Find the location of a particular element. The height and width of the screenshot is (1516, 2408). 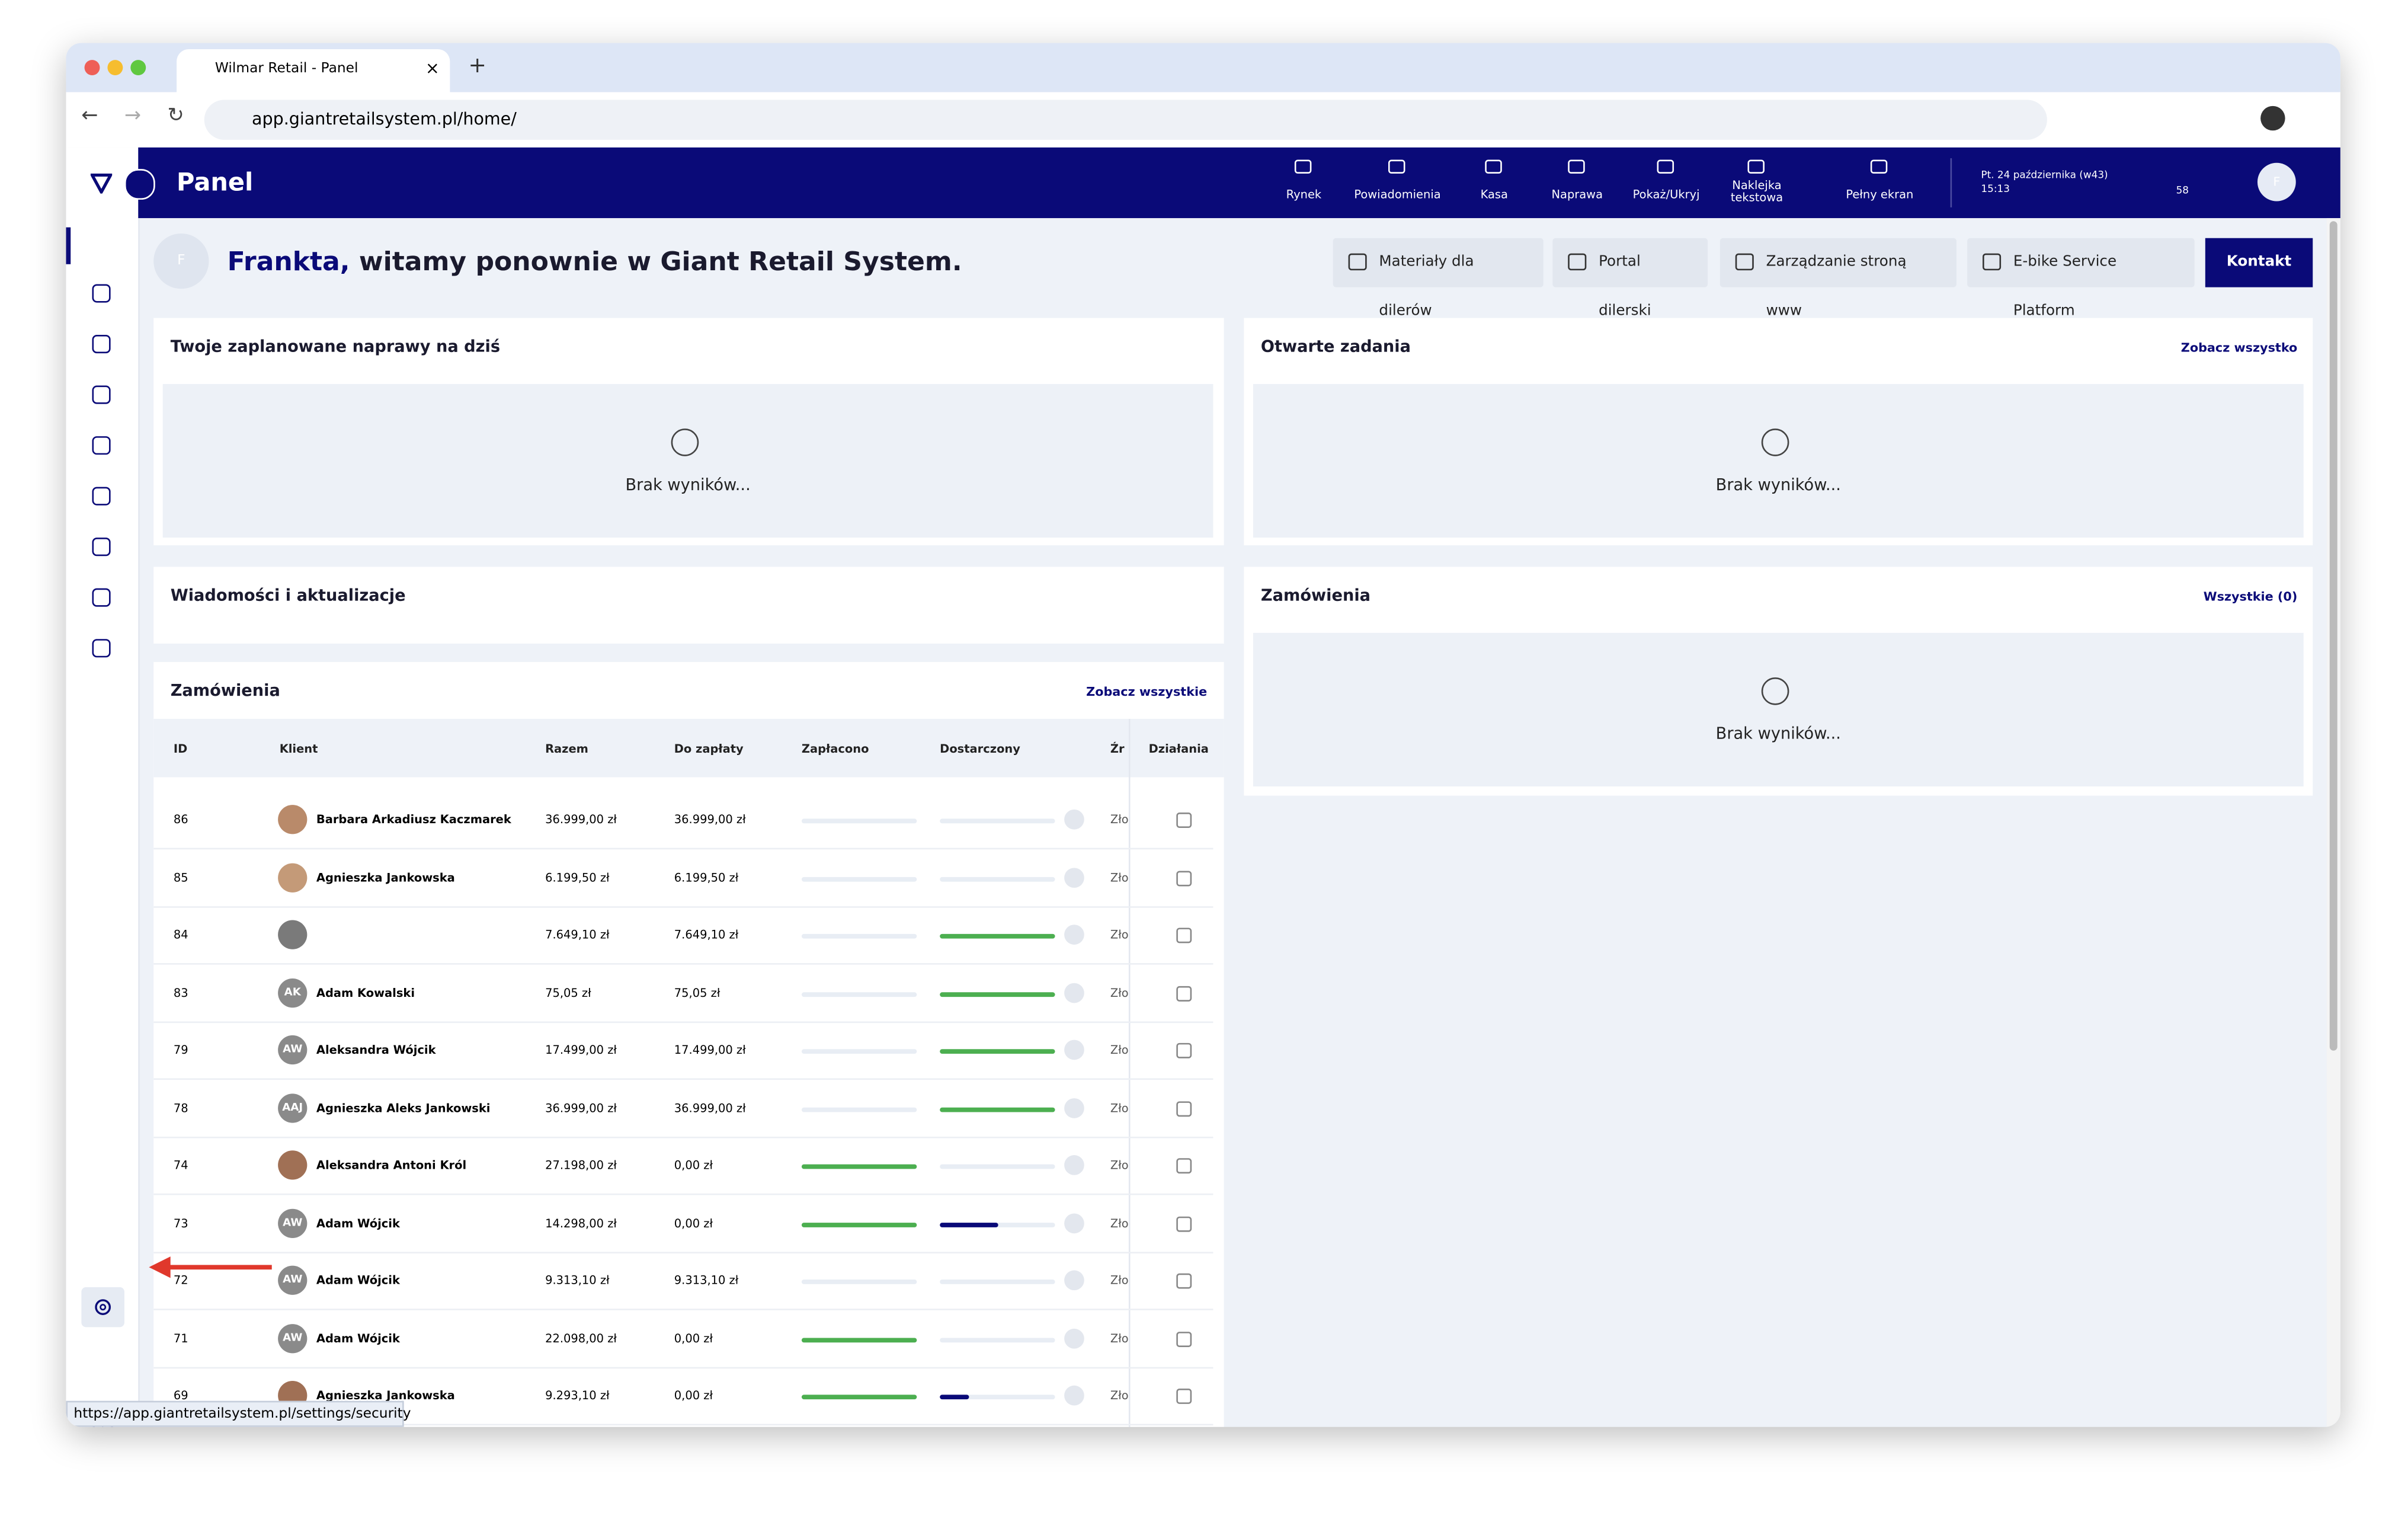

user-avatar: F is located at coordinates (2276, 182).